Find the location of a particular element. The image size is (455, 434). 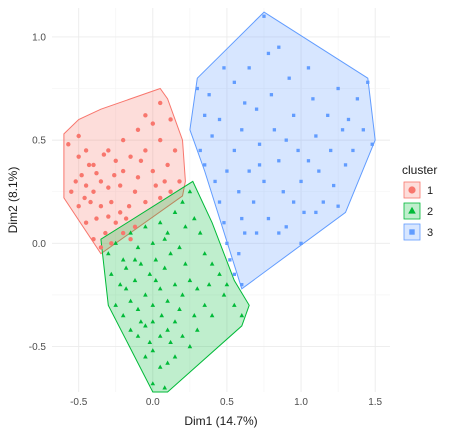

x-tick-label: 0.5 is located at coordinates (227, 402).